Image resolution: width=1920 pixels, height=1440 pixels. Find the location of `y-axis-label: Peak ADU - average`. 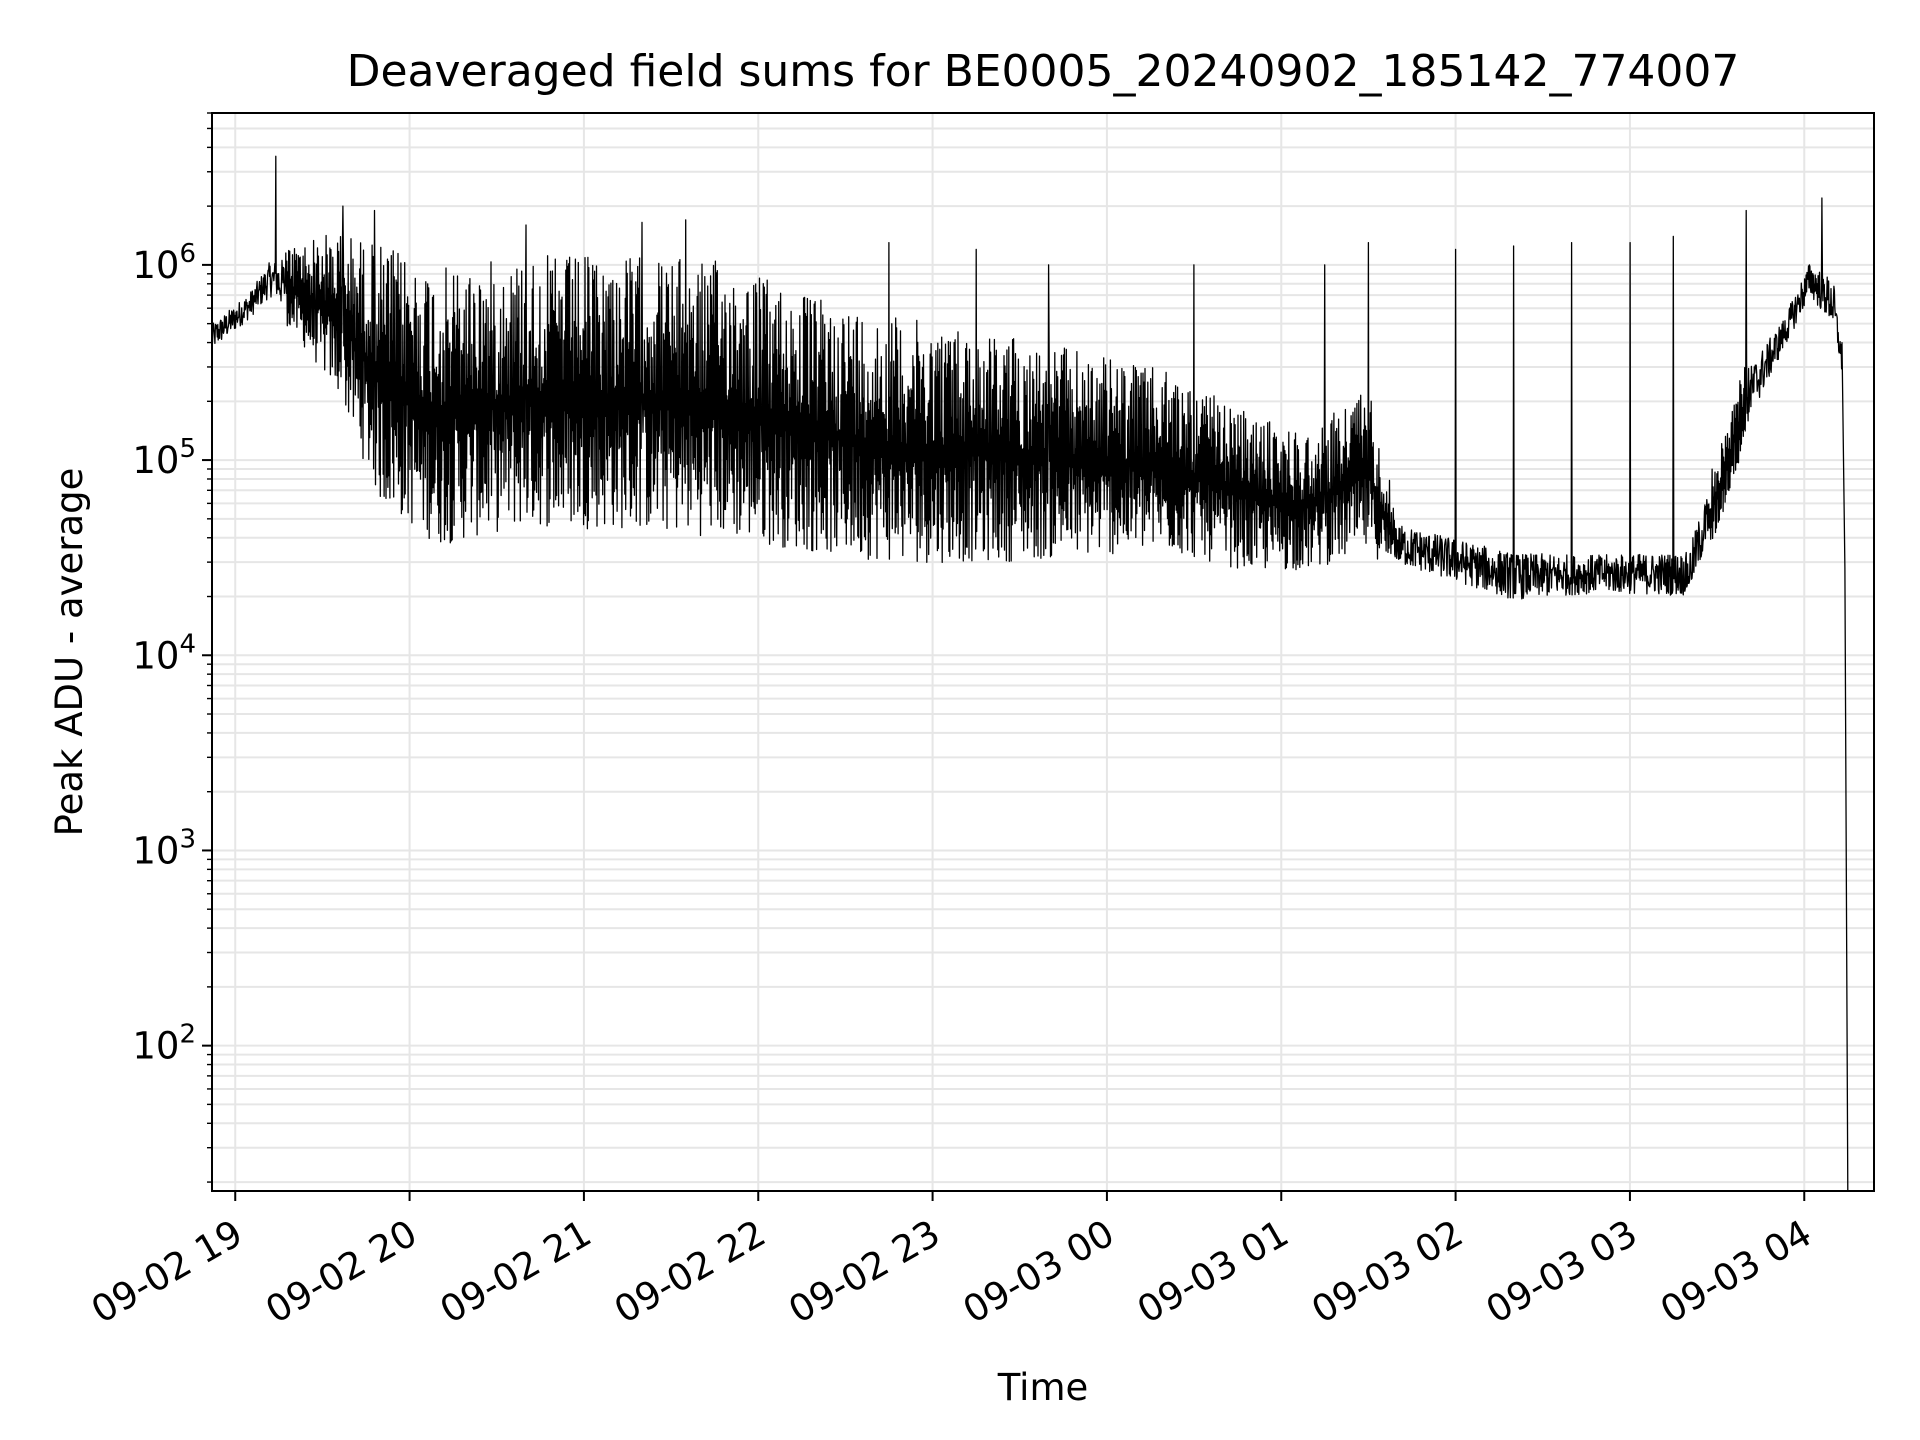

y-axis-label: Peak ADU - average is located at coordinates (69, 652).